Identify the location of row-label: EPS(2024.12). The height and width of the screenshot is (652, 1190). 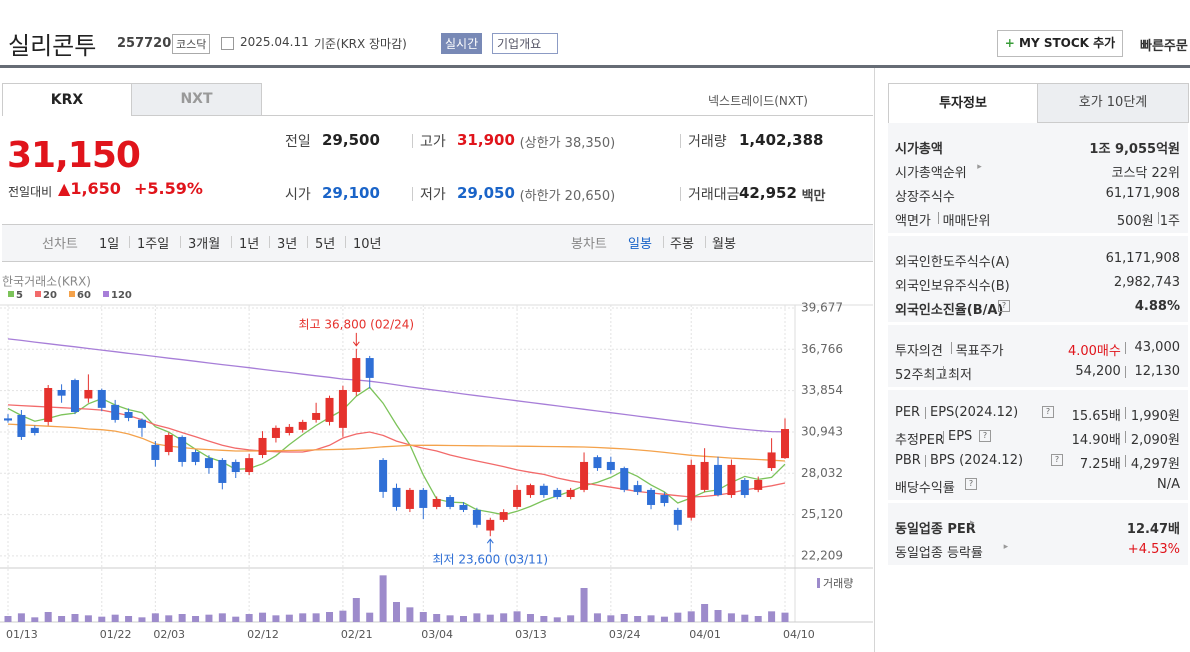
(974, 412).